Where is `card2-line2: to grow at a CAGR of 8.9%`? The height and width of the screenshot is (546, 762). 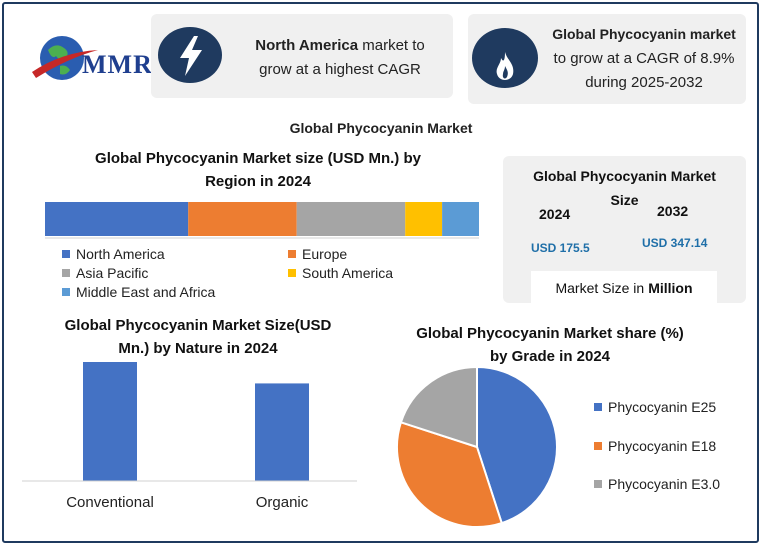 card2-line2: to grow at a CAGR of 8.9% is located at coordinates (644, 58).